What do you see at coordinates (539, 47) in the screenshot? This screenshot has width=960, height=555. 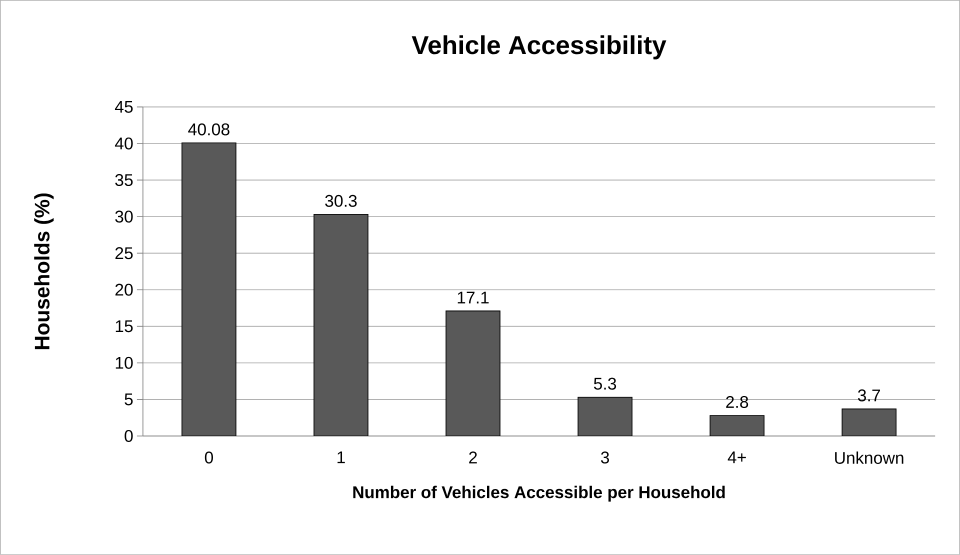 I see `chart-title: Vehicle Accessibility` at bounding box center [539, 47].